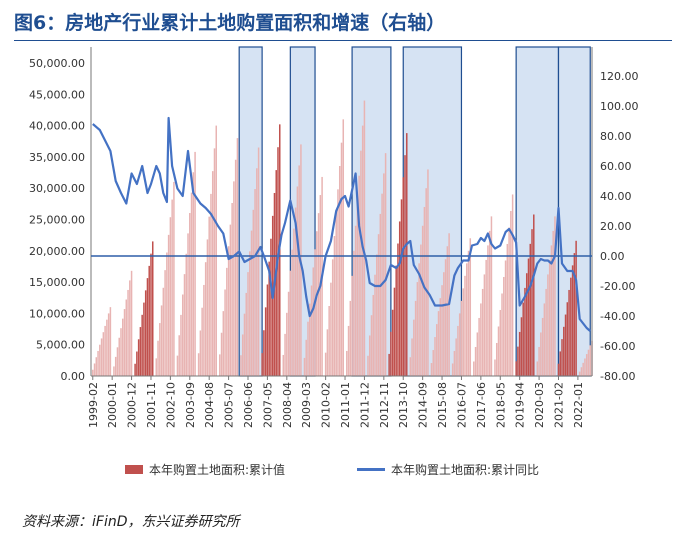  I want to click on y-right-tick-3: -20.00, so click(617, 286).